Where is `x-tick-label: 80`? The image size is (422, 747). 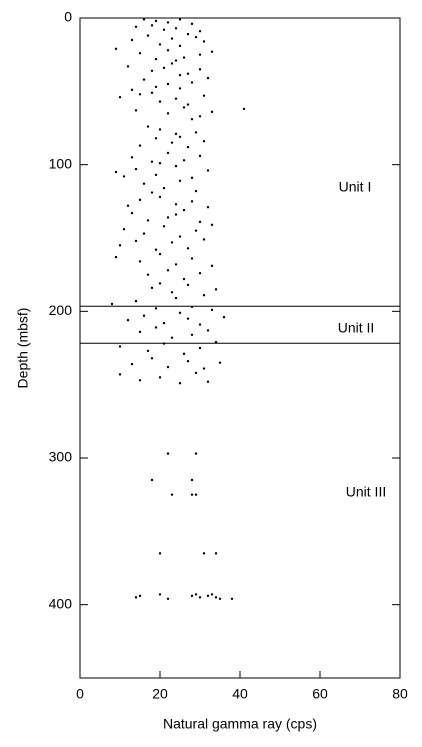 x-tick-label: 80 is located at coordinates (400, 694).